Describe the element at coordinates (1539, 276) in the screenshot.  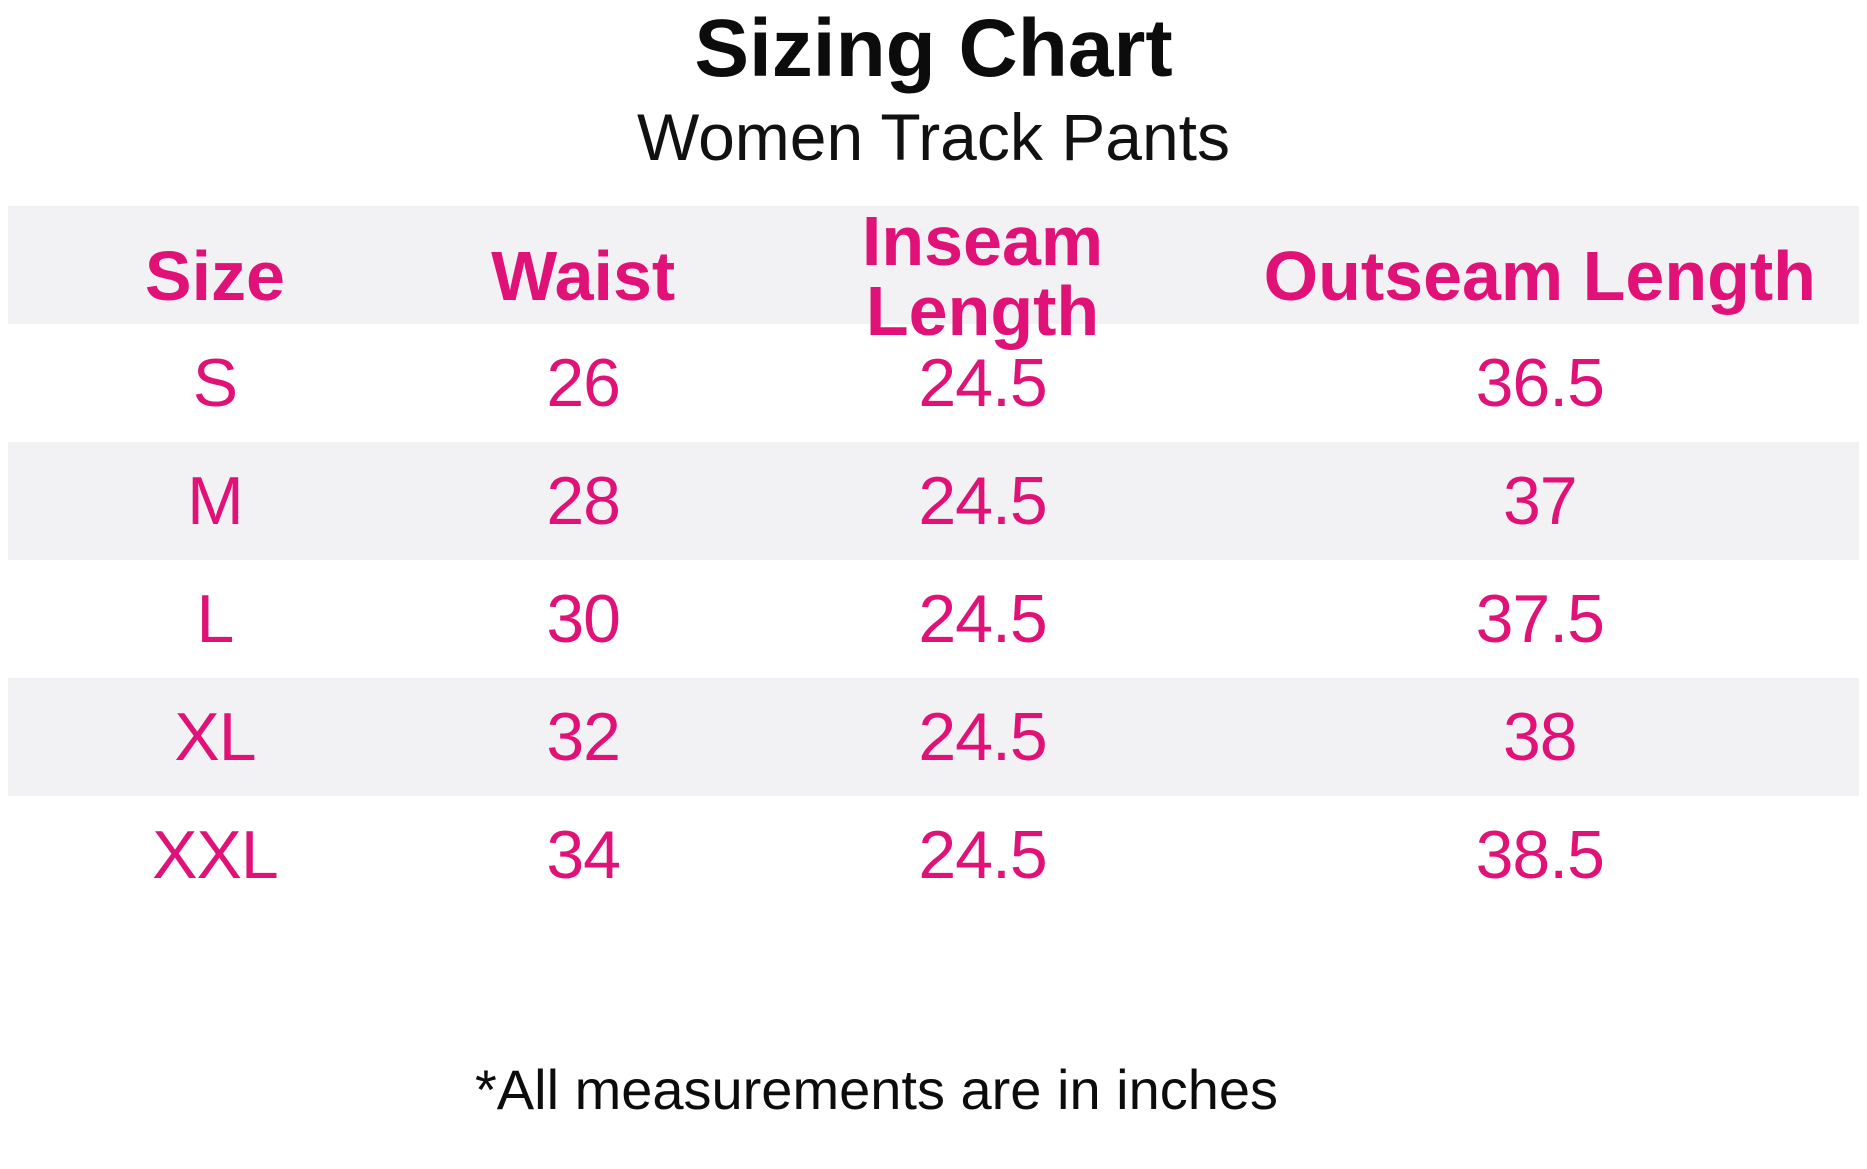
I see `header-cell-outseam-length: Outseam Length` at that location.